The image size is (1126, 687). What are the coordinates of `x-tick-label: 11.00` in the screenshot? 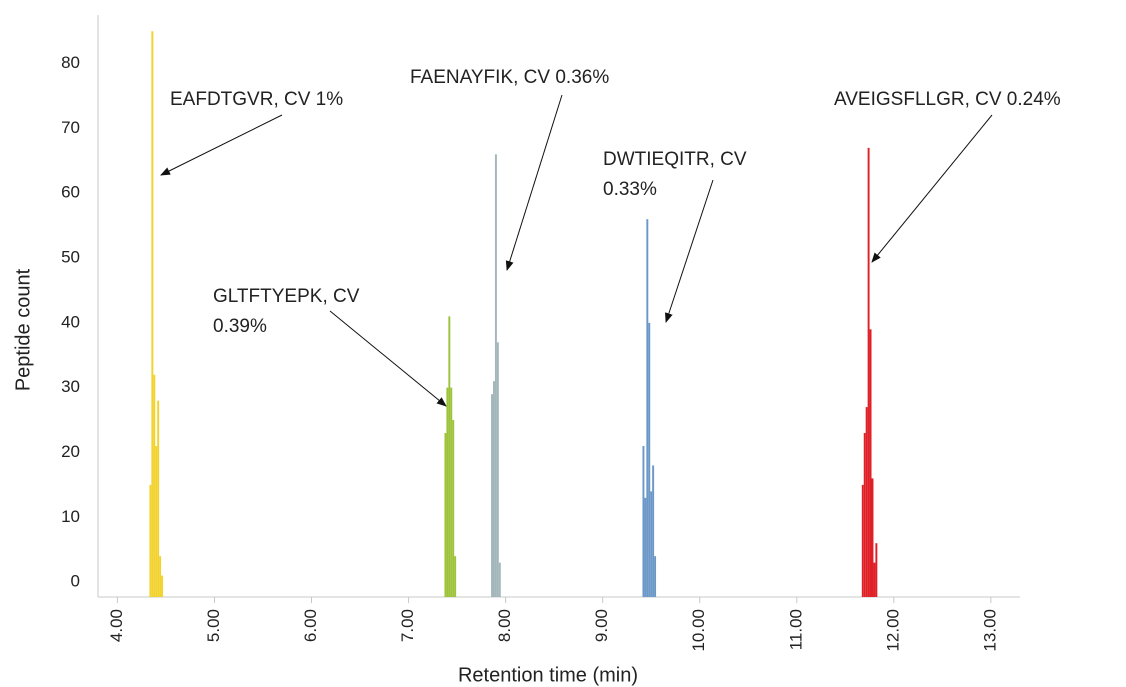 It's located at (795, 629).